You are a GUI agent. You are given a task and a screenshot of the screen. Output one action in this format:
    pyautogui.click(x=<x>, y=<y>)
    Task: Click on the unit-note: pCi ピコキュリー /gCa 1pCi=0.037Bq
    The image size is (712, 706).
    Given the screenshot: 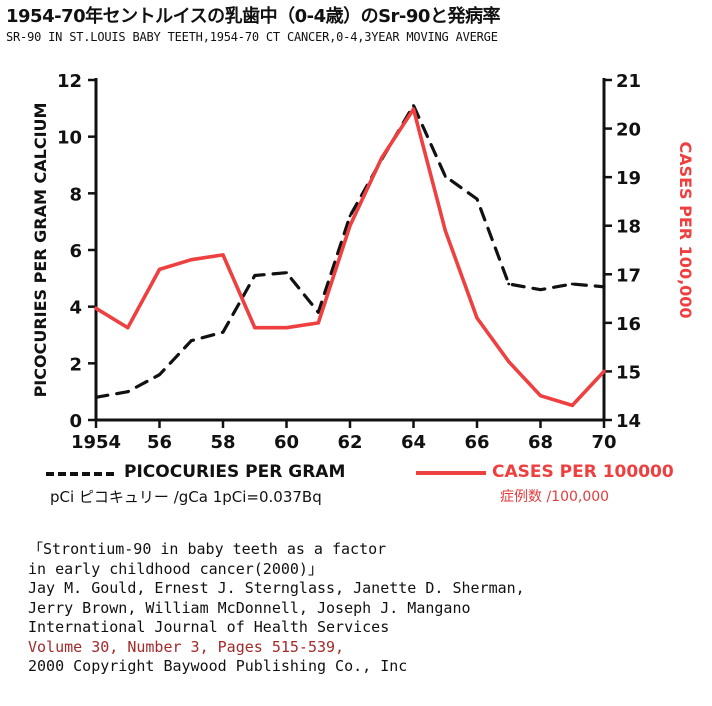 What is the action you would take?
    pyautogui.click(x=186, y=497)
    